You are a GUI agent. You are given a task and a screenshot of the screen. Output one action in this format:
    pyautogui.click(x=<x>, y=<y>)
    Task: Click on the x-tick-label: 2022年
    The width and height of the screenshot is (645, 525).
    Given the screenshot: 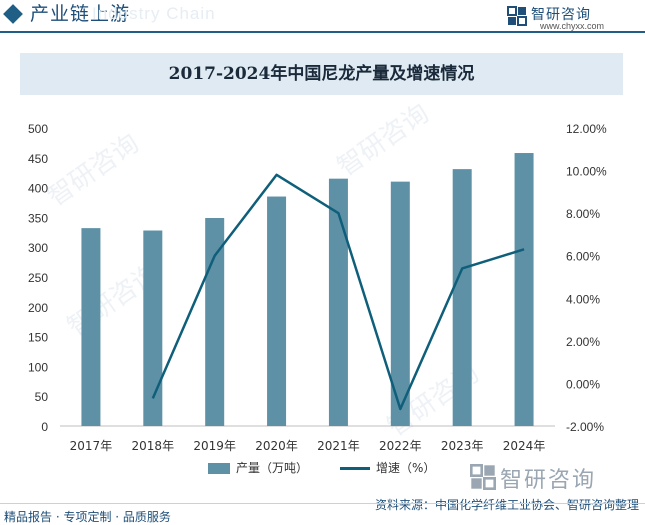 What is the action you would take?
    pyautogui.click(x=400, y=446)
    